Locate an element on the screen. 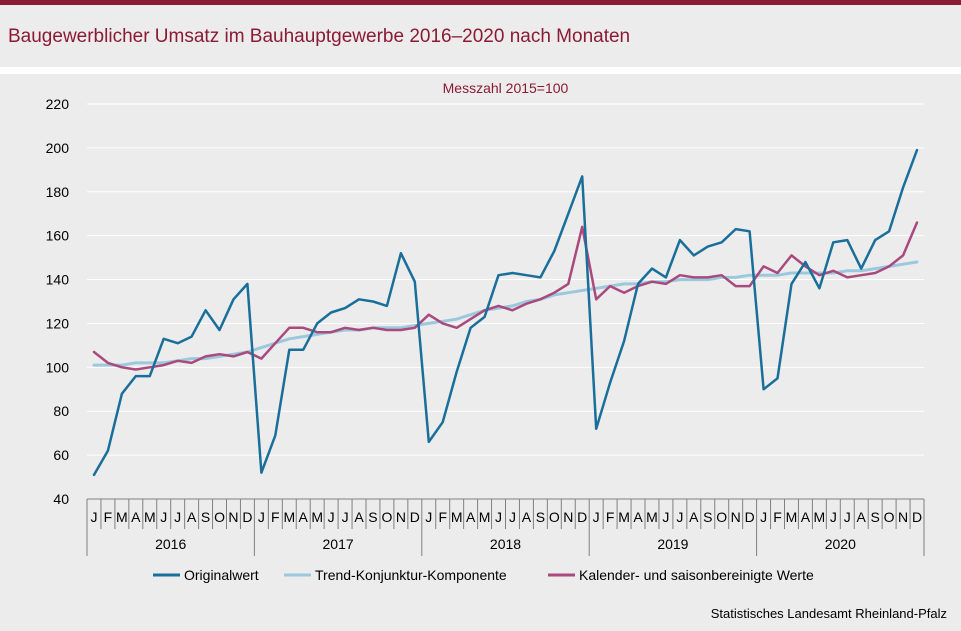 This screenshot has width=961, height=631. legend-entry: Trend-Konjunktur-Komponente is located at coordinates (411, 575).